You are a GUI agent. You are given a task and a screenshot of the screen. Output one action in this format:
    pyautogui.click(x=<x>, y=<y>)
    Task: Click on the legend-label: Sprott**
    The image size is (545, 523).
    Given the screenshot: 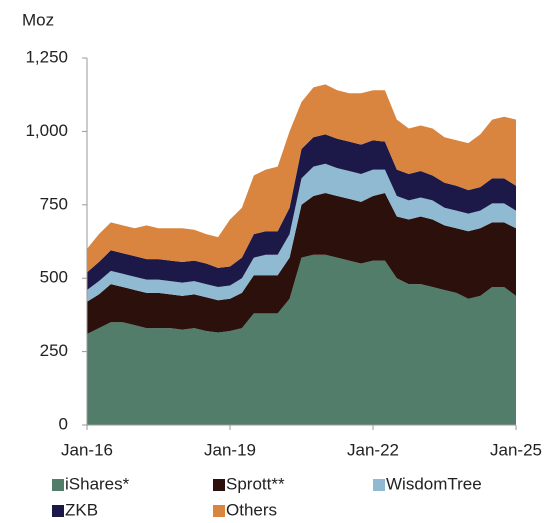 What is the action you would take?
    pyautogui.click(x=255, y=483)
    